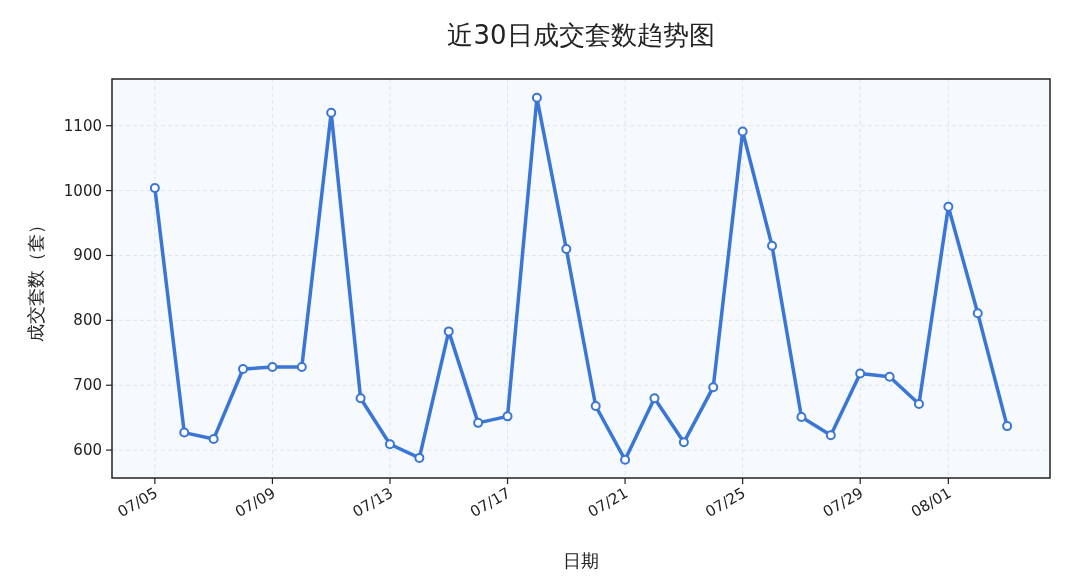 This screenshot has height=587, width=1065. I want to click on y-tick-label: 900, so click(87, 255).